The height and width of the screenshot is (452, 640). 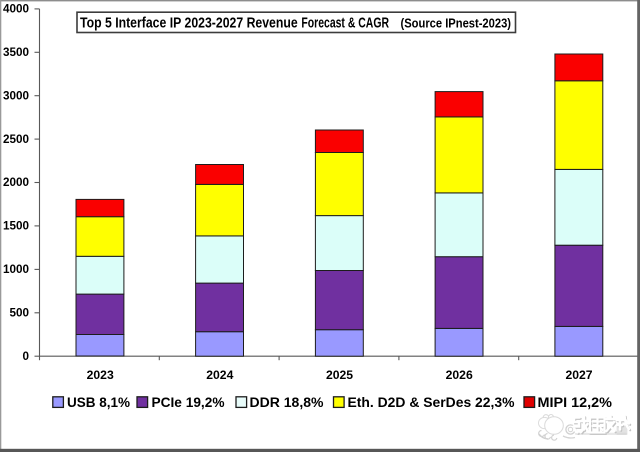 What do you see at coordinates (188, 402) in the screenshot?
I see `svg-text: PCIe 19,2%` at bounding box center [188, 402].